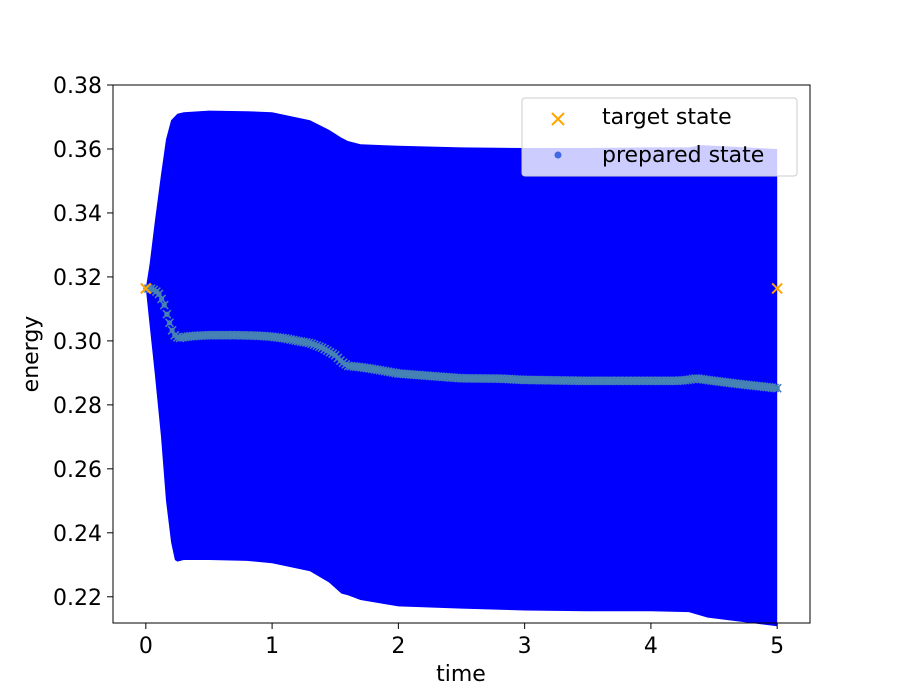 This screenshot has width=900, height=700. Describe the element at coordinates (77, 278) in the screenshot. I see `y-tick-label: 0.32` at that location.